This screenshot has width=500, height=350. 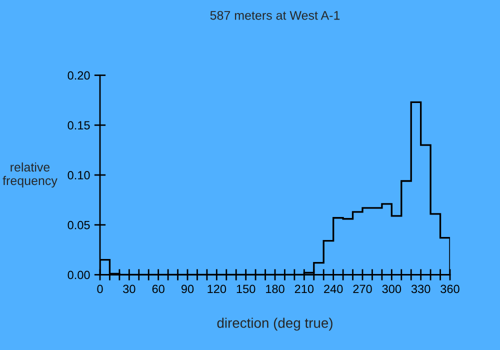 What do you see at coordinates (275, 289) in the screenshot?
I see `x-tick-label: 180` at bounding box center [275, 289].